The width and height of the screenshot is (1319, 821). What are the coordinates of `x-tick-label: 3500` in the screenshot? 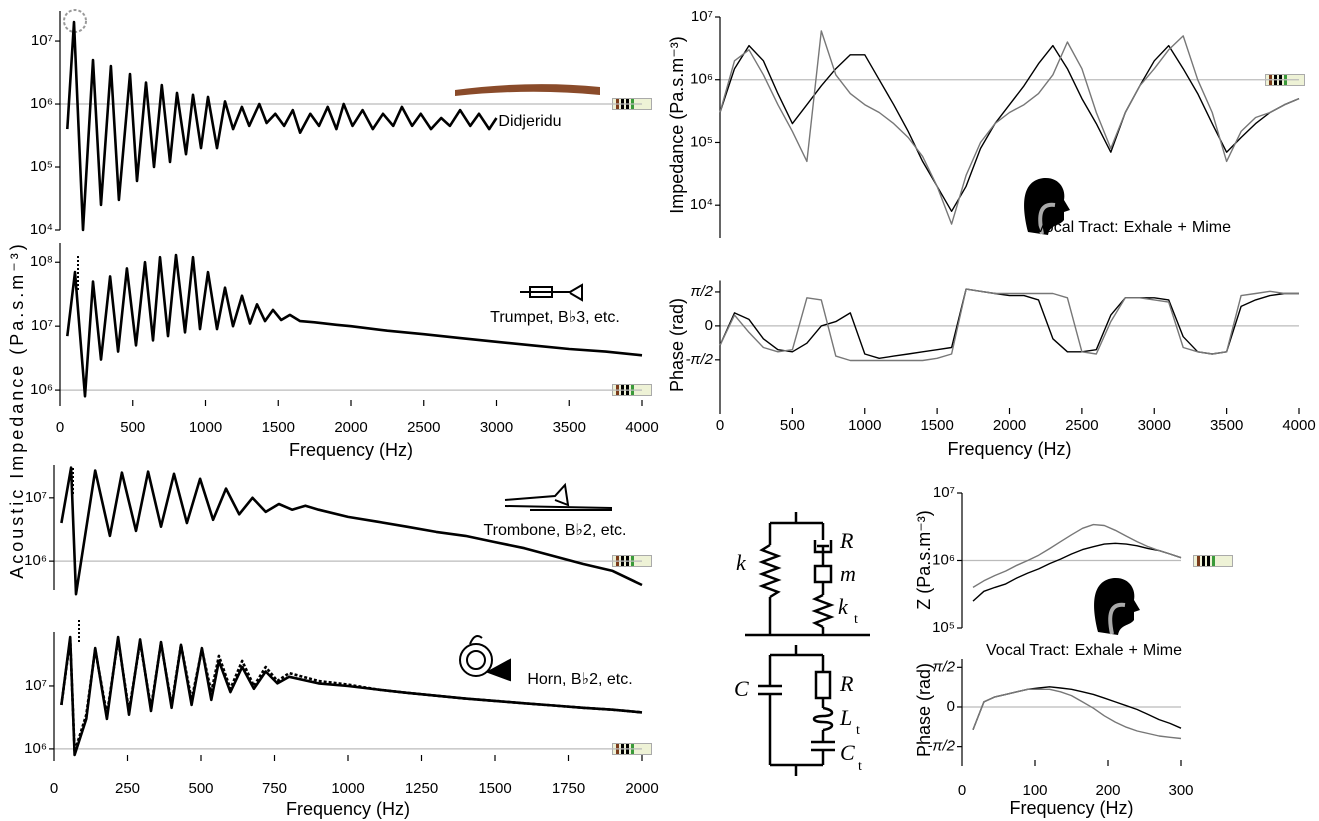 It's located at (1226, 425).